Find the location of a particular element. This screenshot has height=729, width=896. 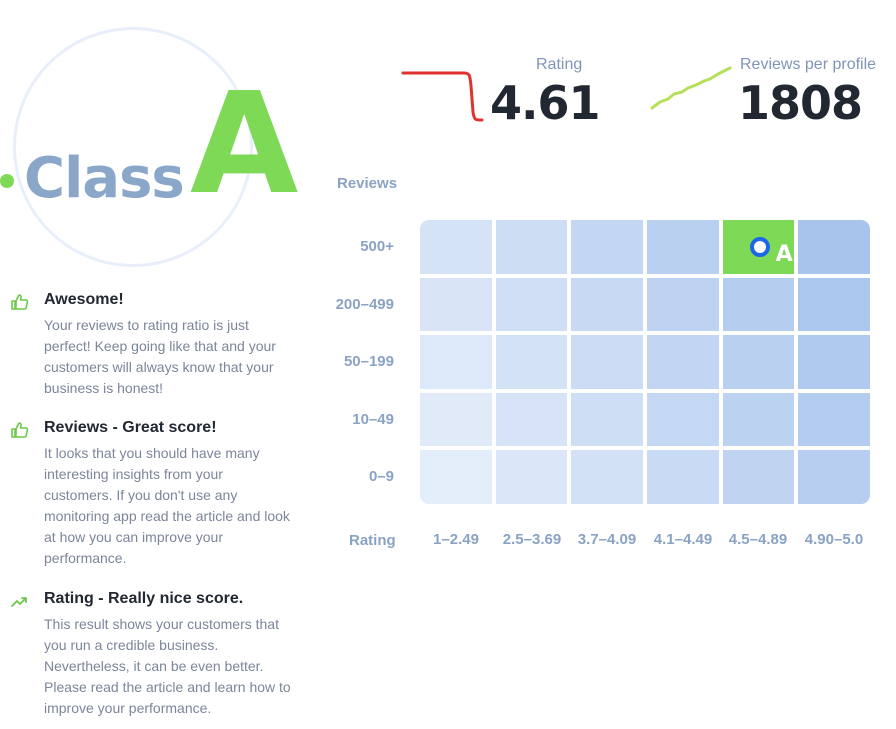

position-marker-icon is located at coordinates (759, 247).